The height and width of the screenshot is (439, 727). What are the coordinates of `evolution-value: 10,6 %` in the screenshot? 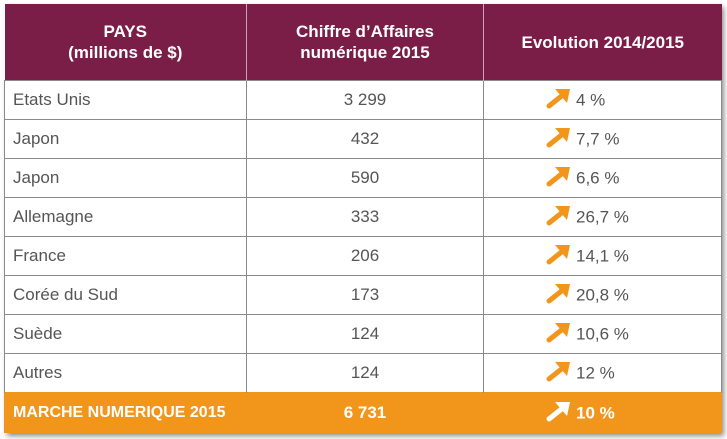 It's located at (602, 333).